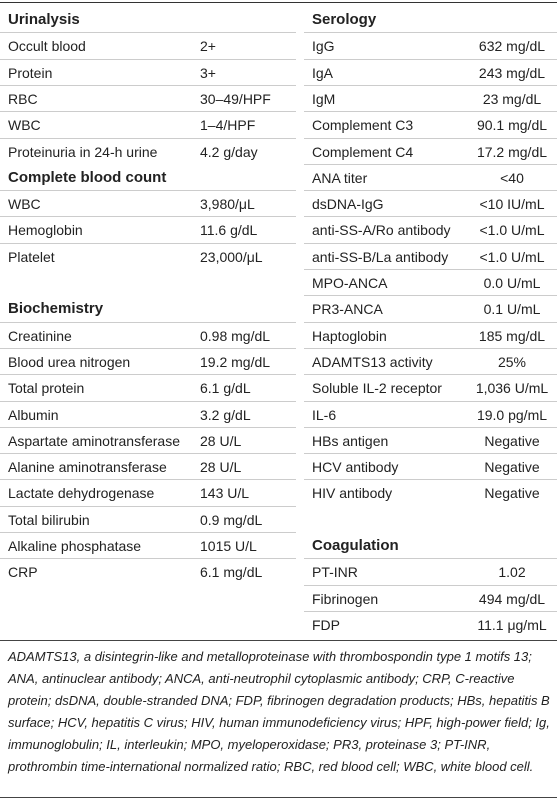 The height and width of the screenshot is (799, 557). Describe the element at coordinates (225, 414) in the screenshot. I see `row-value: 3.2 g/dL` at that location.